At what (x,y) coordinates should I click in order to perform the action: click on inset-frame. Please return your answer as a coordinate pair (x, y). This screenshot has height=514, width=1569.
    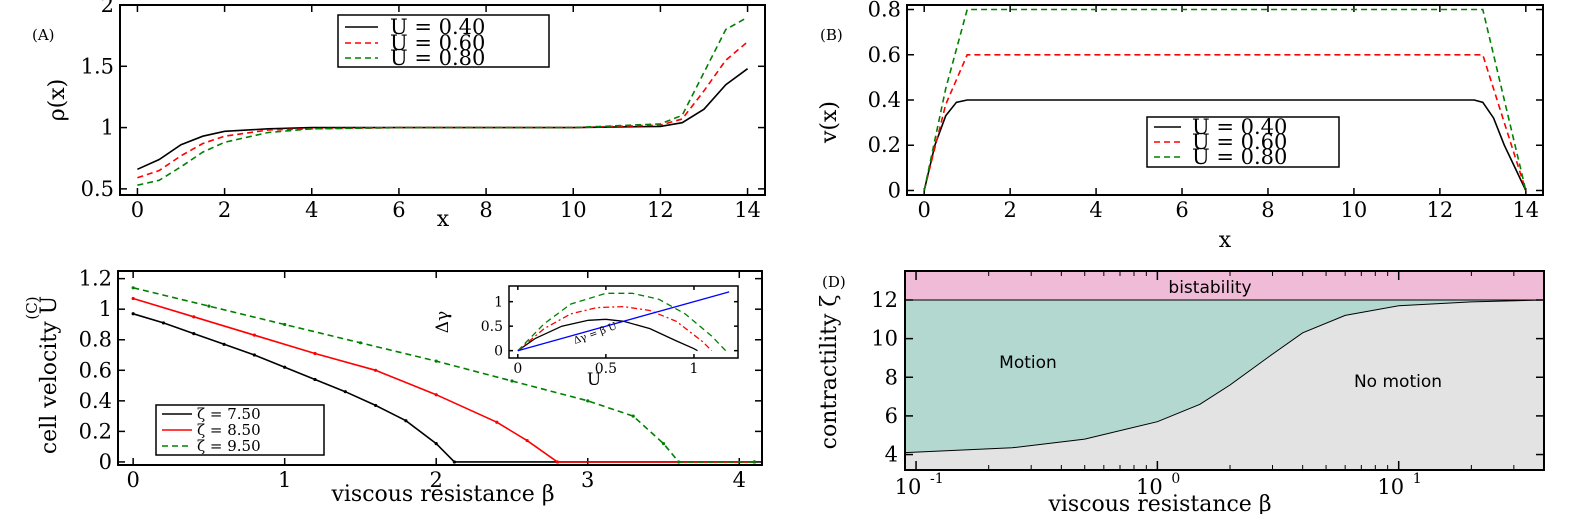
    Looking at the image, I should click on (623, 322).